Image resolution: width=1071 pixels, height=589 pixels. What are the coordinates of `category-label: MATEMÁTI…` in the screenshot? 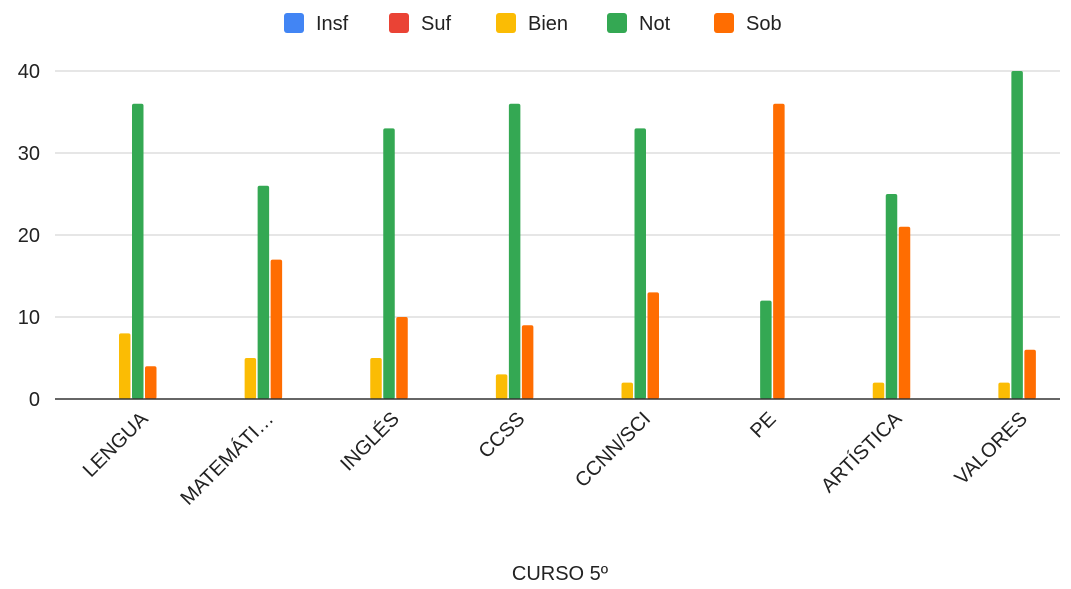 It's located at (227, 458).